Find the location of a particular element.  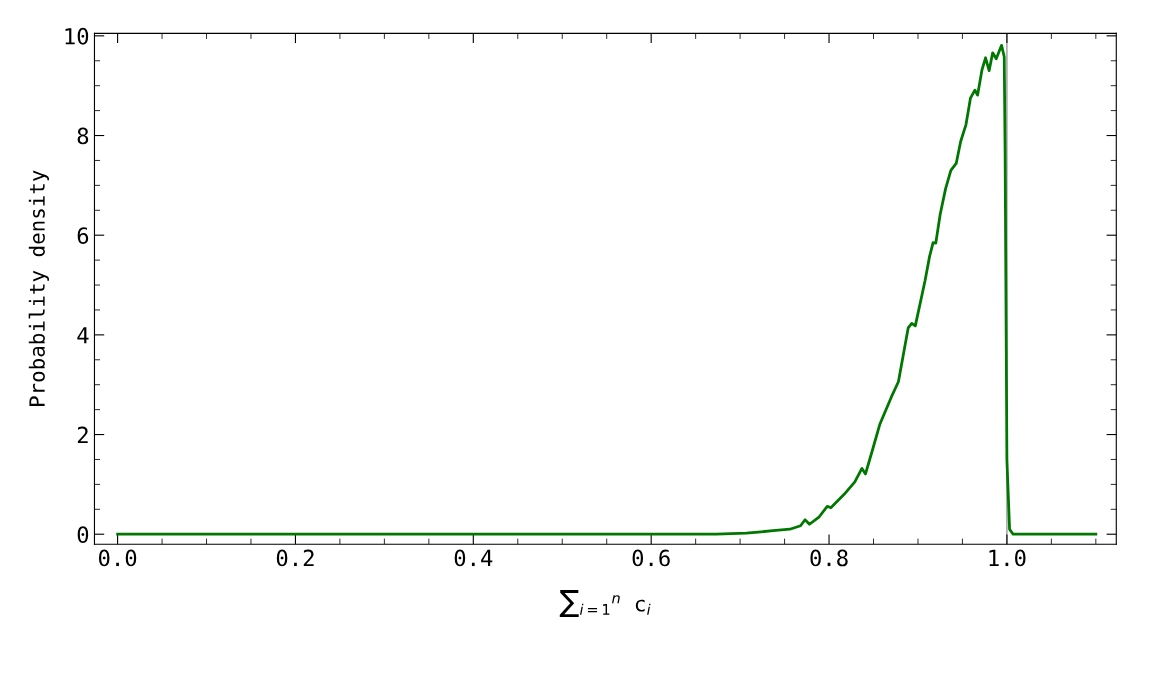

y-tick-label: 6 is located at coordinates (83, 236).